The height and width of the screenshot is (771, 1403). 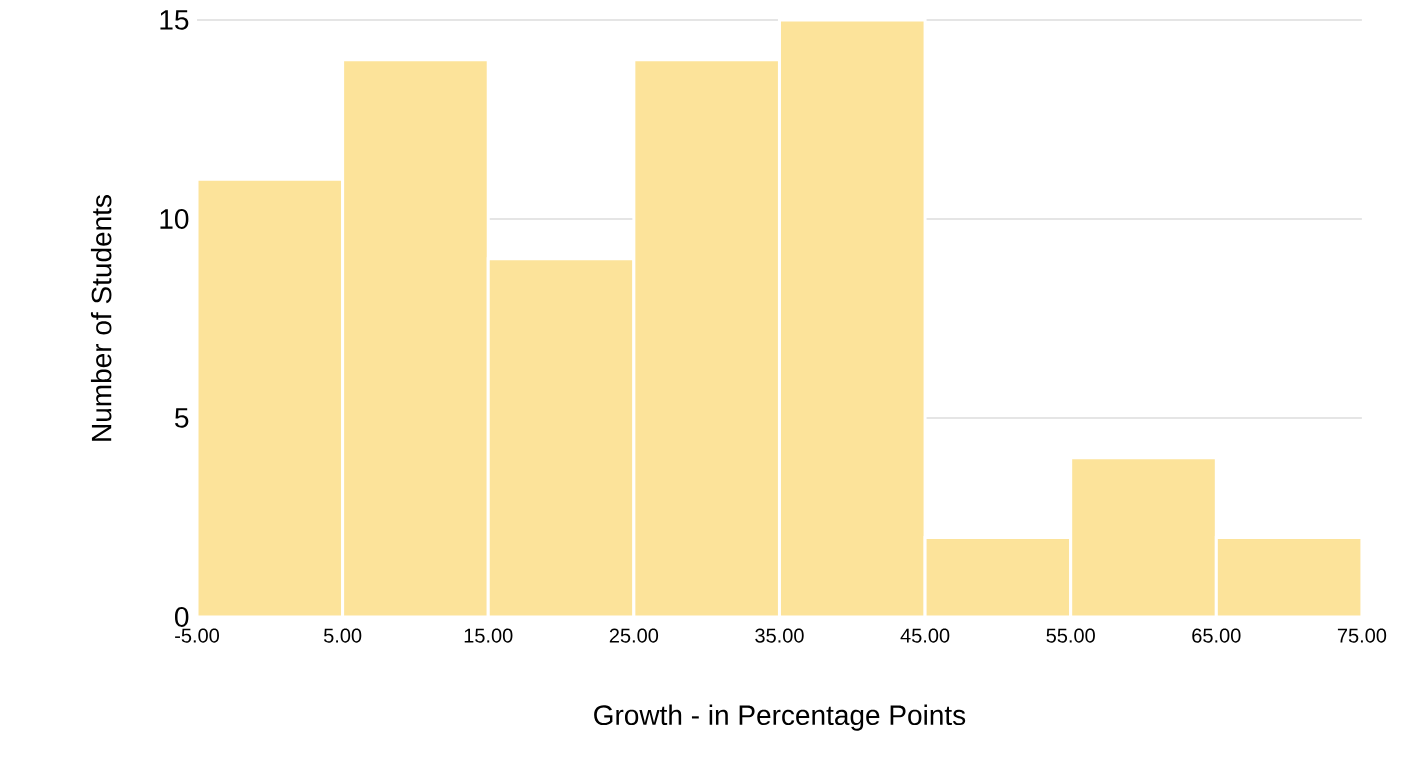 What do you see at coordinates (1070, 635) in the screenshot?
I see `x-tick-label: 55.00` at bounding box center [1070, 635].